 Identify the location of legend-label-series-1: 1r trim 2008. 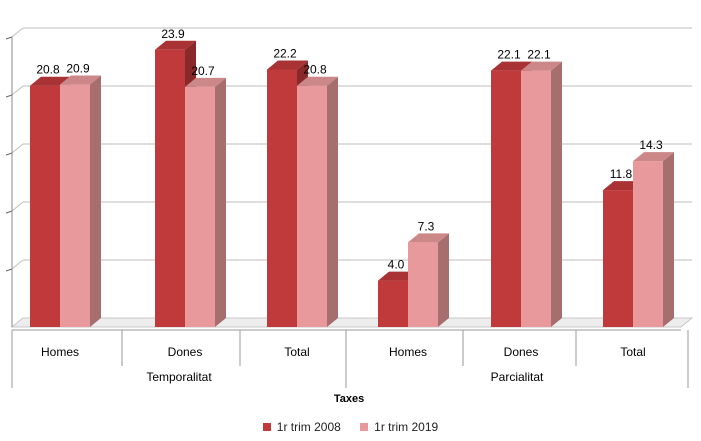
(308, 427).